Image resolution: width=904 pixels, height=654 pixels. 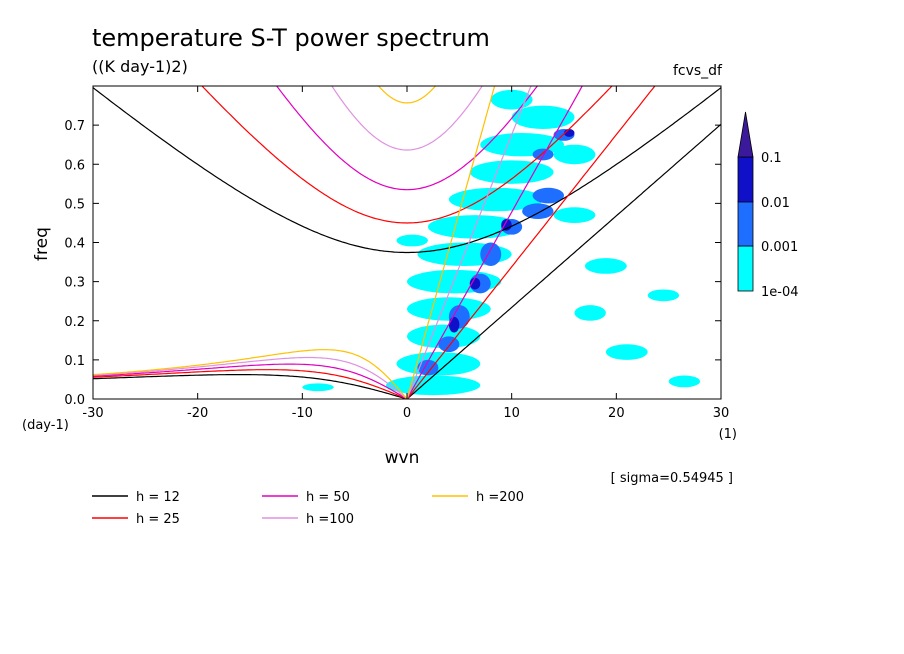 What do you see at coordinates (74, 165) in the screenshot?
I see `y-tick-label-6: 0.6` at bounding box center [74, 165].